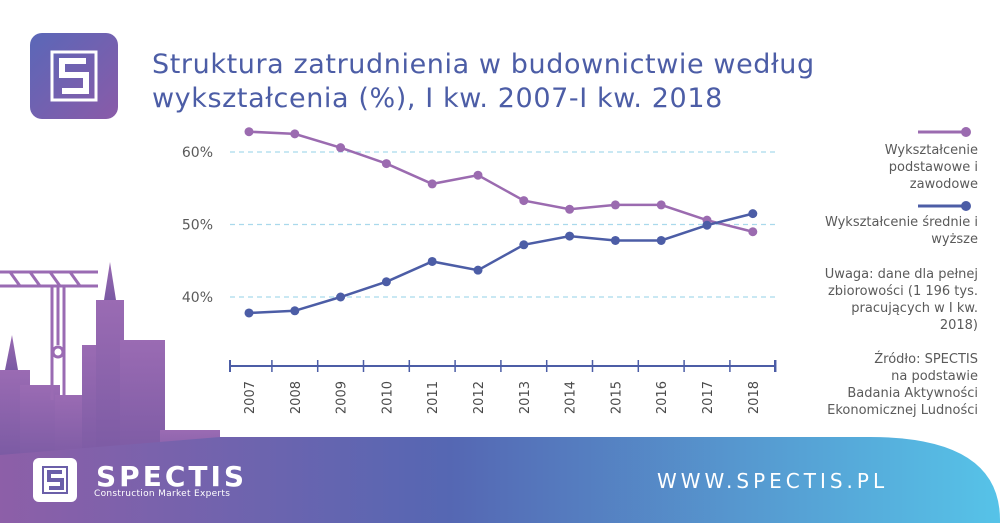 The height and width of the screenshot is (523, 1000). I want to click on legend-series1-line2: podstawowe i, so click(933, 167).